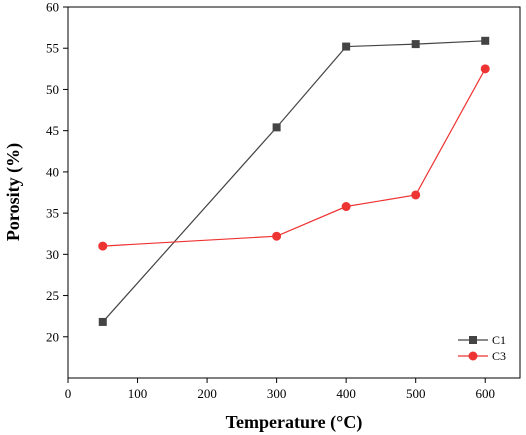 This screenshot has height=435, width=526. What do you see at coordinates (52, 213) in the screenshot?
I see `y-tick-label: 35` at bounding box center [52, 213].